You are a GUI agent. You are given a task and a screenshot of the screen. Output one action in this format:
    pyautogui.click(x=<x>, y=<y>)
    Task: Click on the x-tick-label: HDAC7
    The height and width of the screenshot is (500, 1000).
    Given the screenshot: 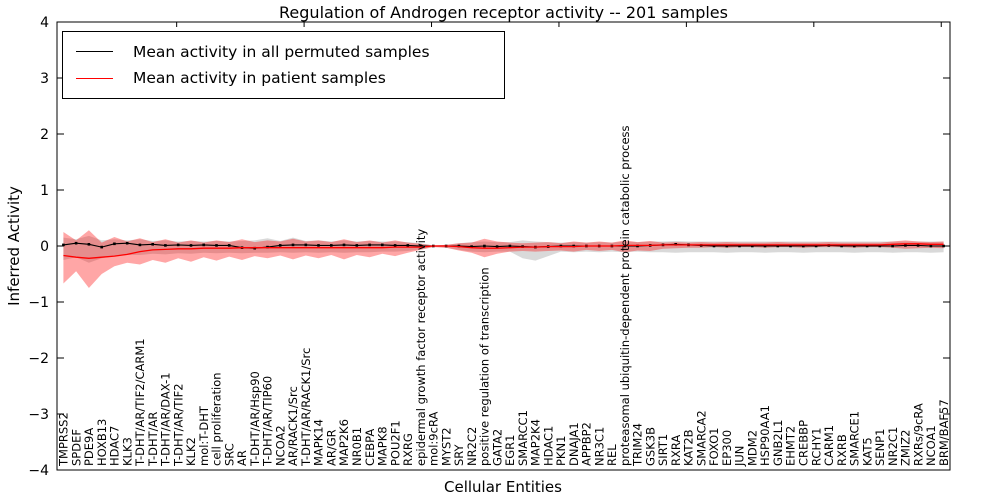 What is the action you would take?
    pyautogui.click(x=115, y=446)
    